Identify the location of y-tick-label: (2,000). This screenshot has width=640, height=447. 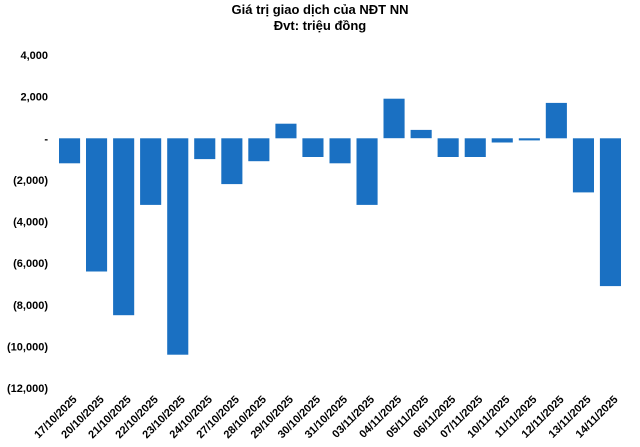
(30, 181).